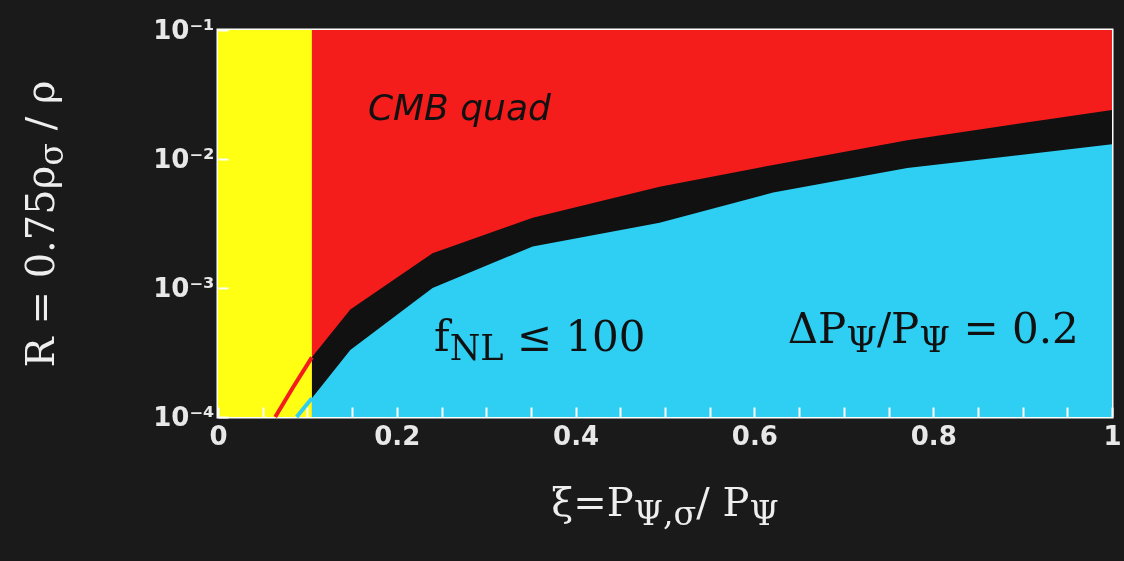 The height and width of the screenshot is (561, 1124). I want to click on y-tick-label: 10⁻², so click(184, 158).